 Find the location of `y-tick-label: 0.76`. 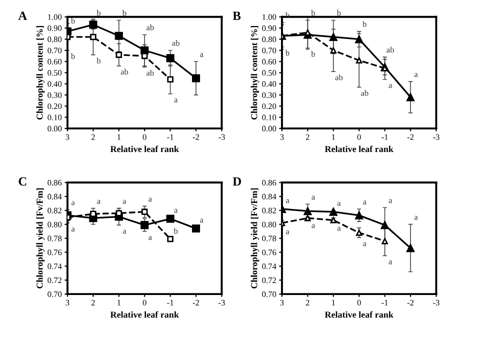

y-tick-label: 0.76 is located at coordinates (55, 253).